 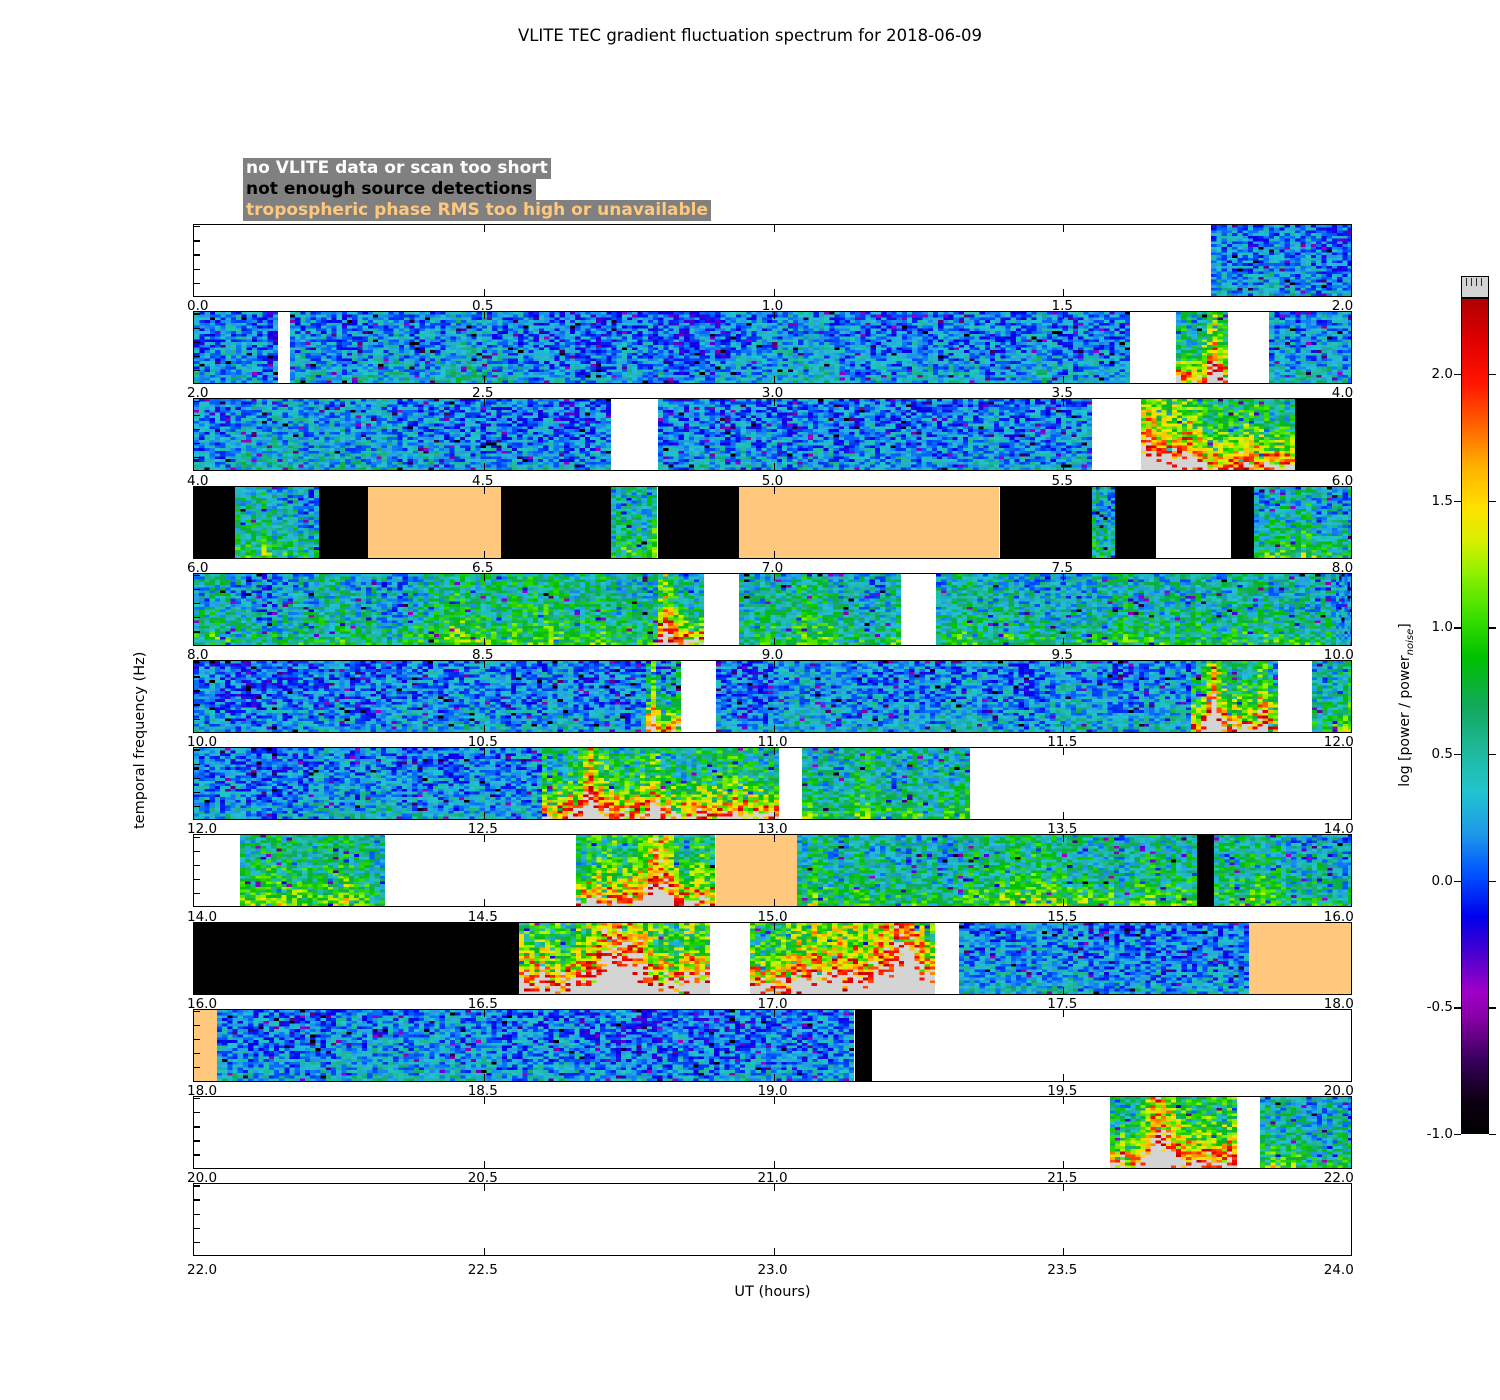 What do you see at coordinates (1338, 1003) in the screenshot?
I see `x-tick-label: 18.0` at bounding box center [1338, 1003].